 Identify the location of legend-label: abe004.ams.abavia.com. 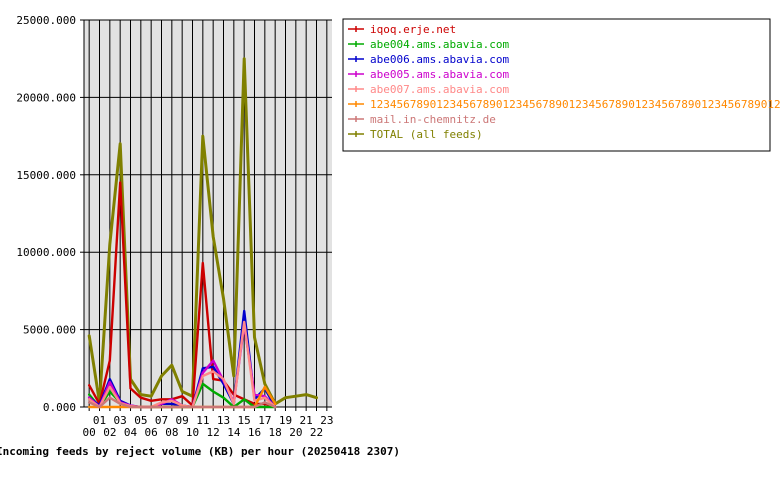
(439, 44).